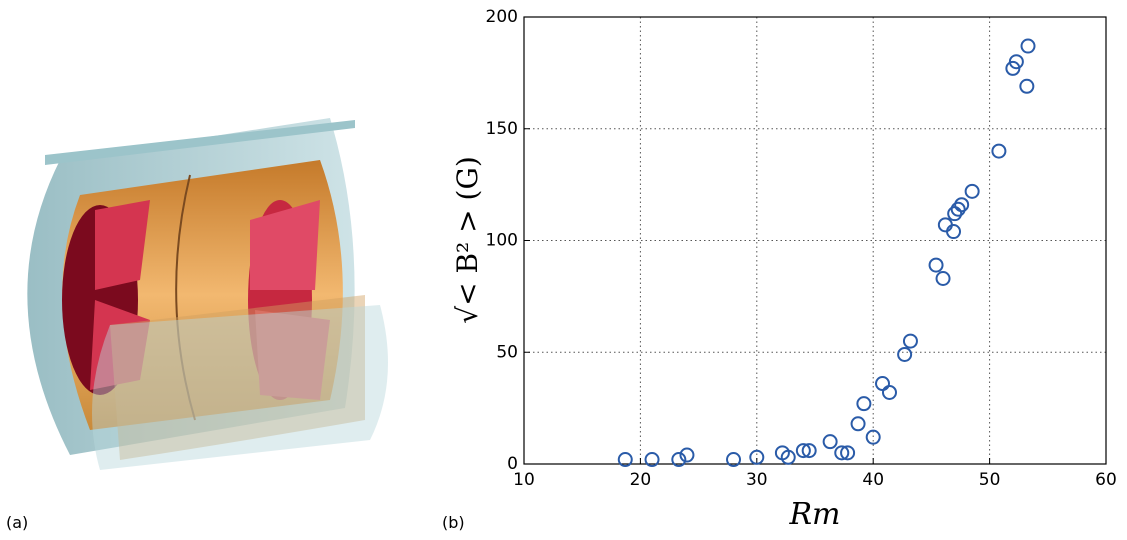  I want to click on x-tick-label: 30, so click(757, 480).